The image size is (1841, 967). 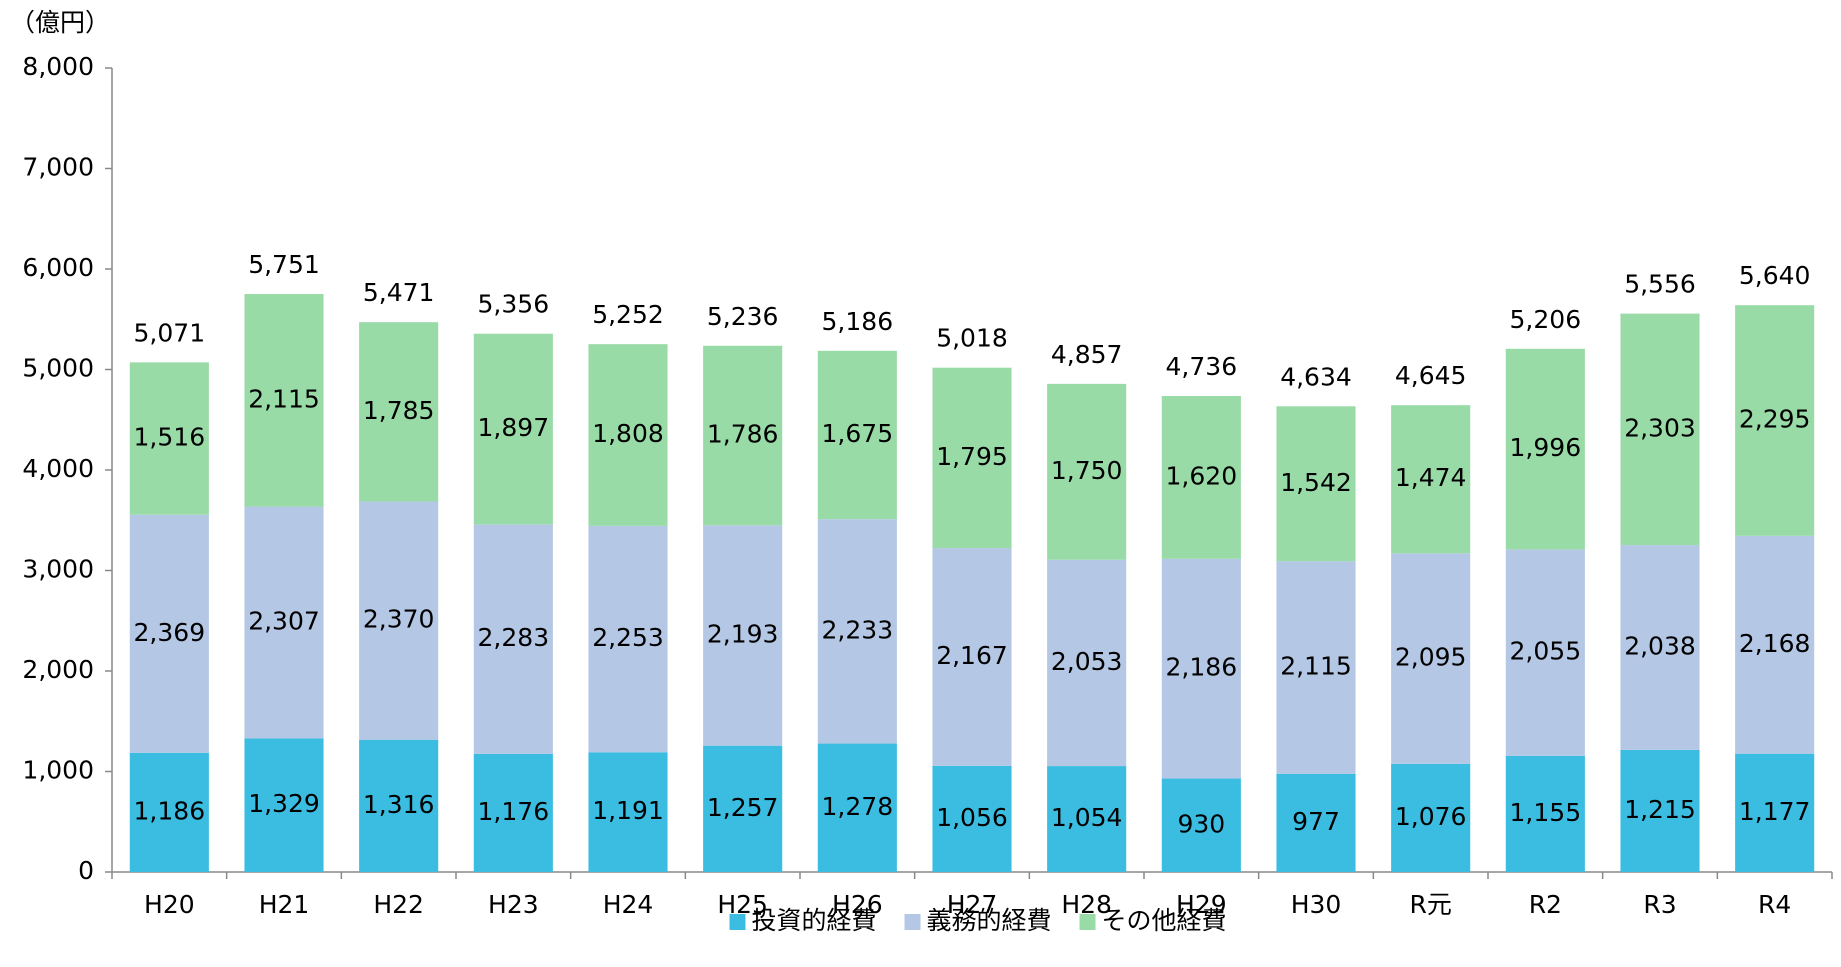 I want to click on data-label: 1,191, so click(x=628, y=810).